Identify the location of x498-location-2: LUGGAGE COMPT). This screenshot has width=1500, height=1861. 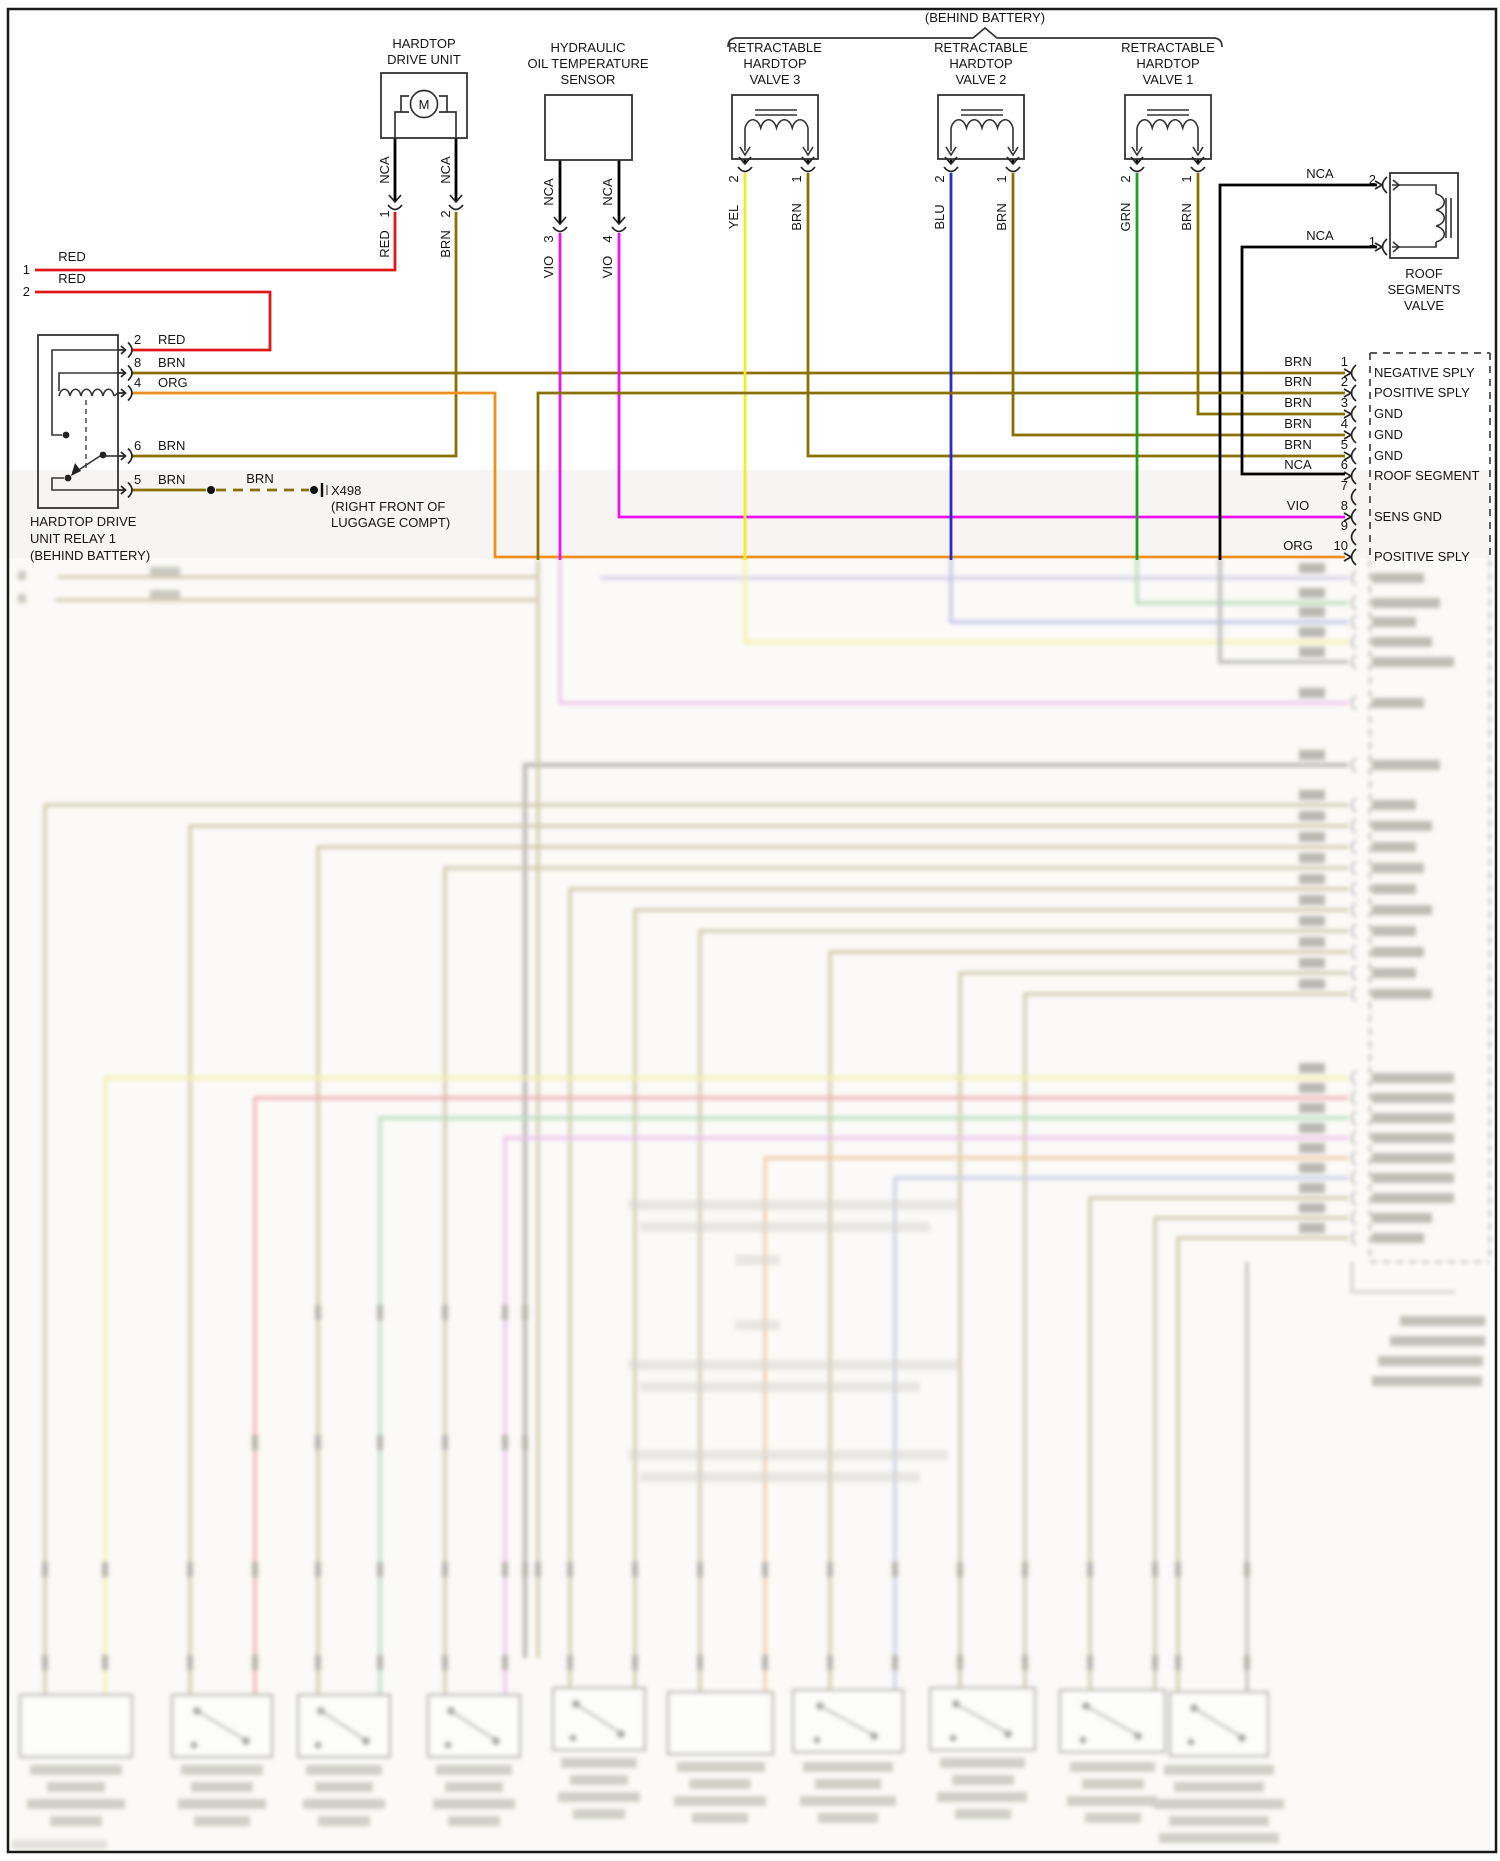
(391, 522).